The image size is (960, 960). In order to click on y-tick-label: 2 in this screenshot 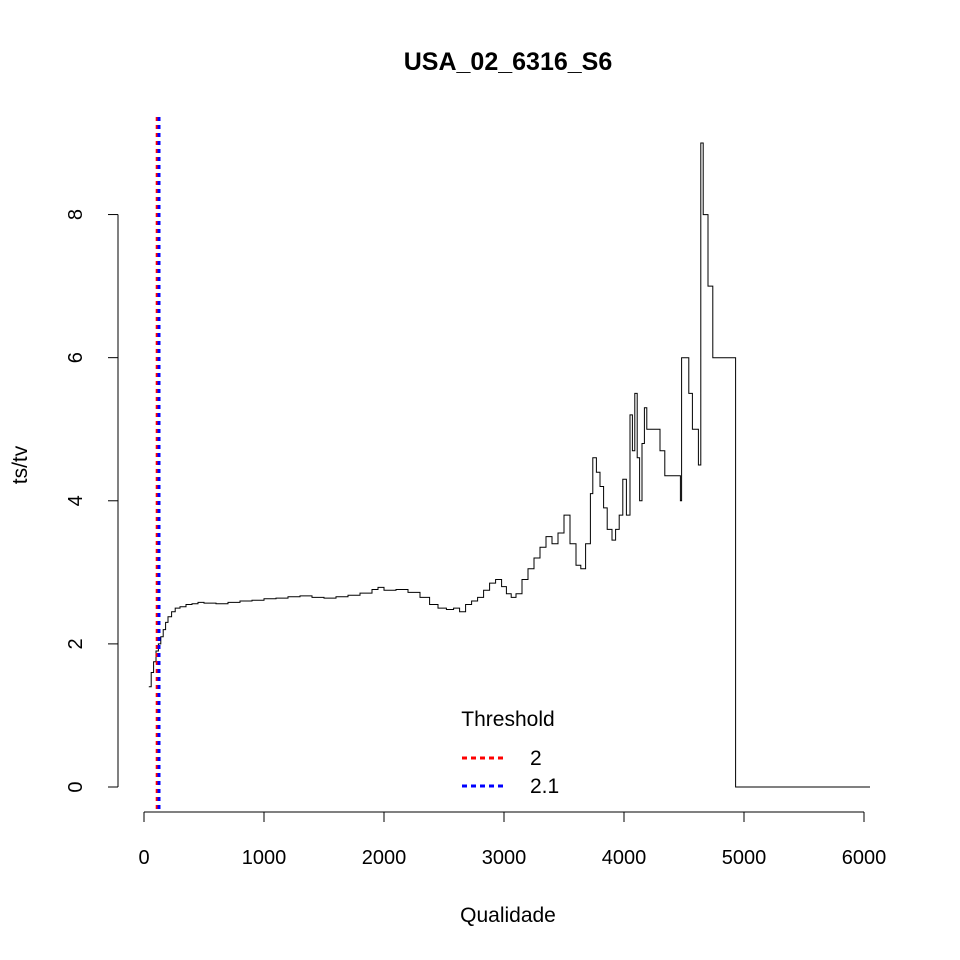, I will do `click(76, 643)`.